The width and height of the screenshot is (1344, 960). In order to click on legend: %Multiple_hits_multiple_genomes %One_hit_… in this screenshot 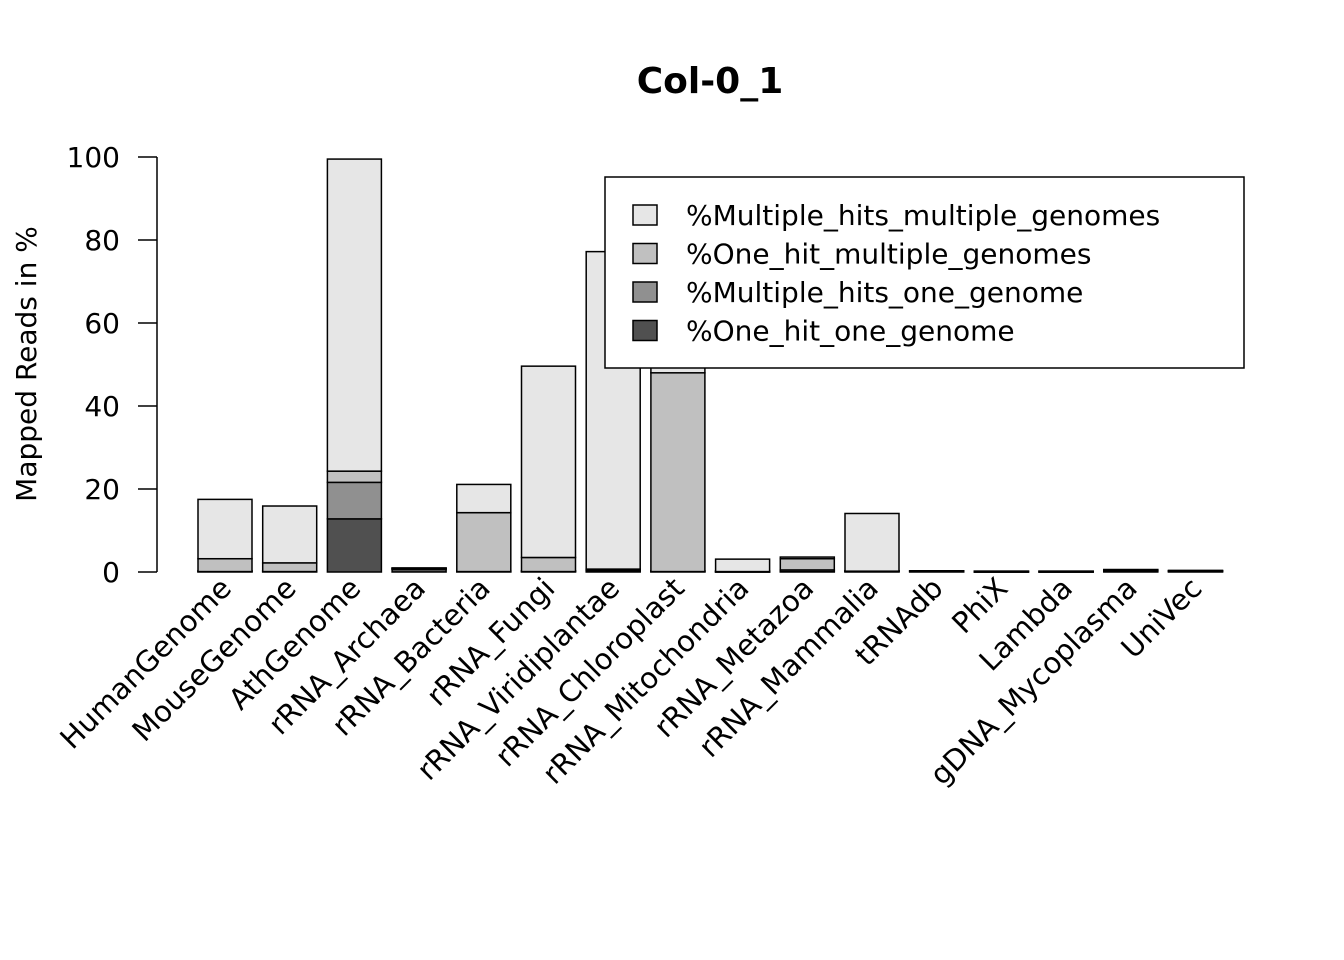, I will do `click(924, 272)`.